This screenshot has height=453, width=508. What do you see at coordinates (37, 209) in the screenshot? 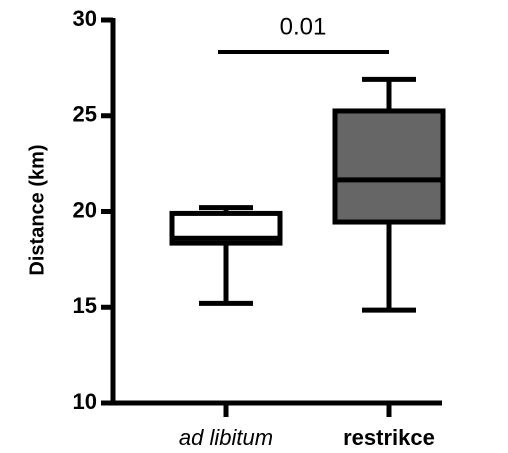
I see `y-axis-label: Distance (km)` at bounding box center [37, 209].